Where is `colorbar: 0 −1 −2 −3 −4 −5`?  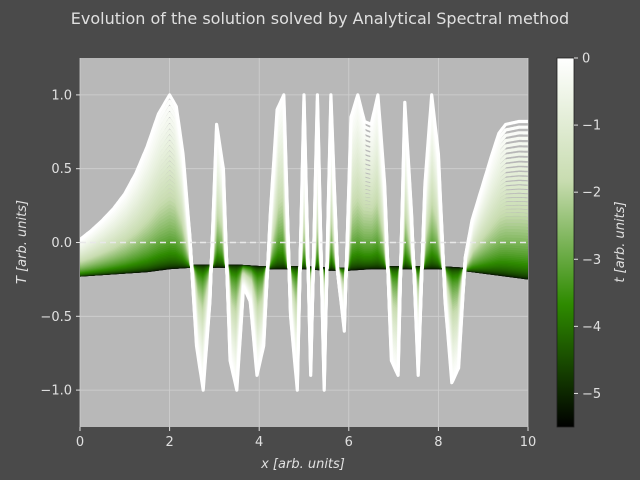
colorbar: 0 −1 −2 −3 −4 −5 is located at coordinates (578, 240).